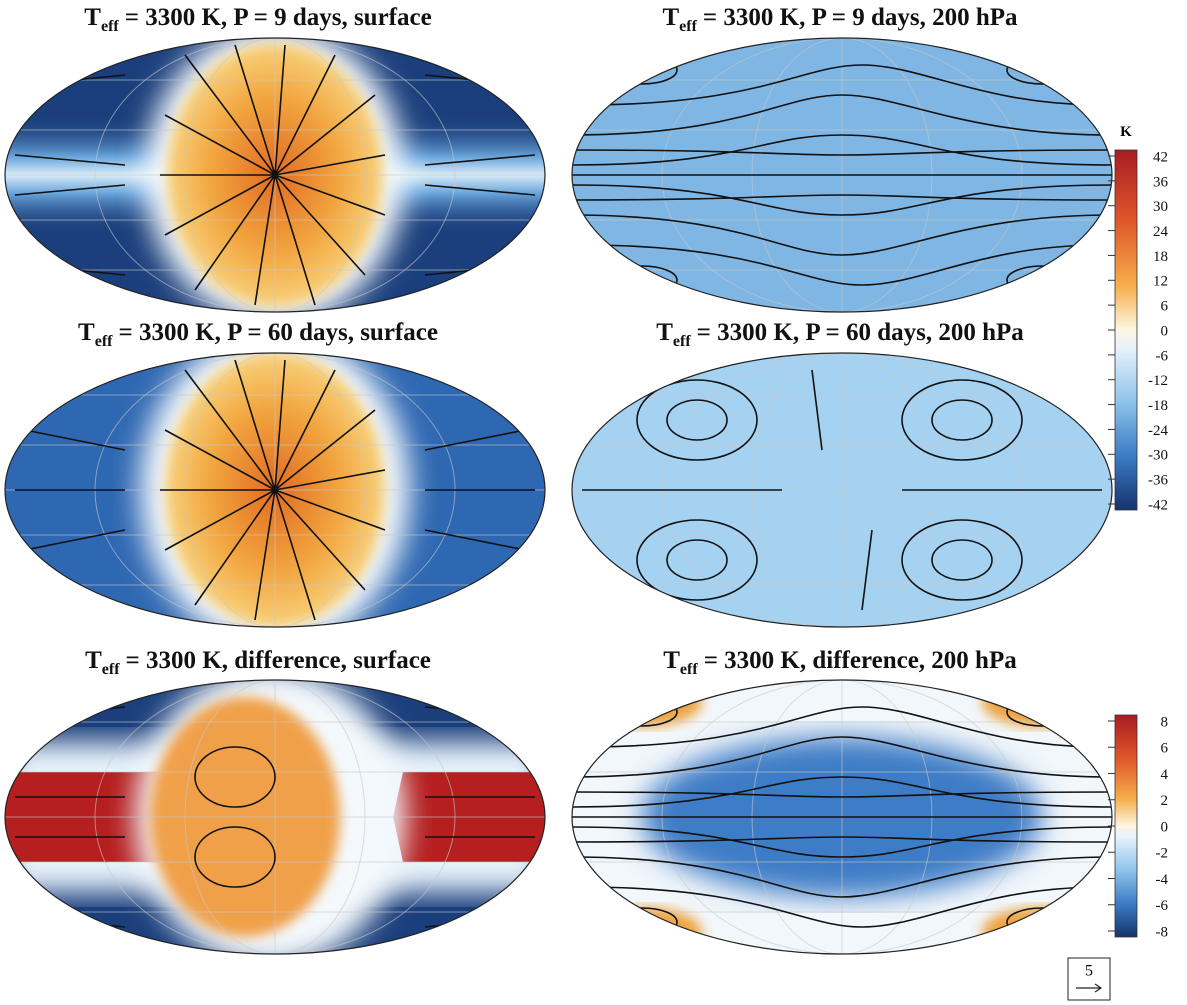 The image size is (1187, 1005). Describe the element at coordinates (1158, 406) in the screenshot. I see `colorbar-tick-label: -18` at that location.